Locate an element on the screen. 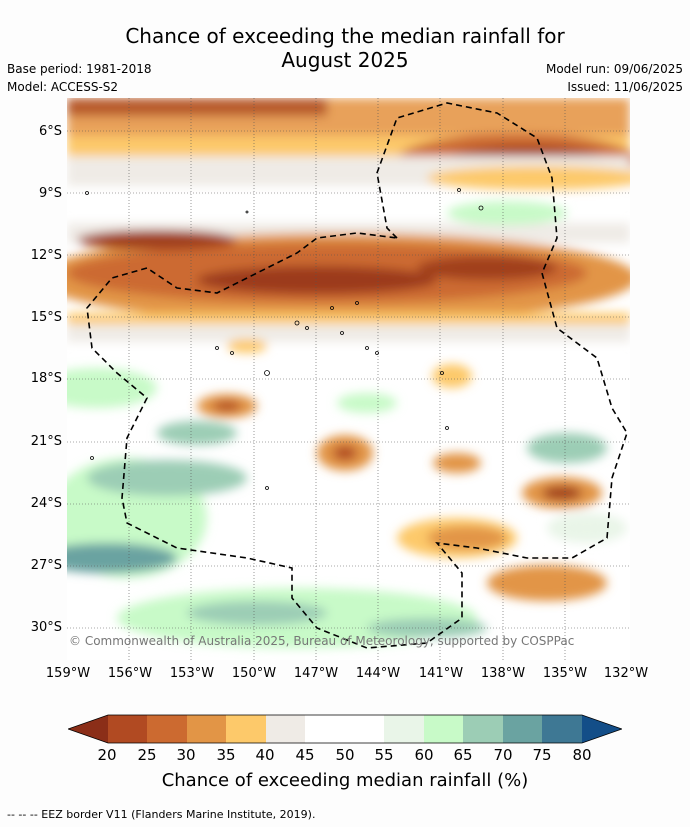  lon-label: 156°W is located at coordinates (130, 673).